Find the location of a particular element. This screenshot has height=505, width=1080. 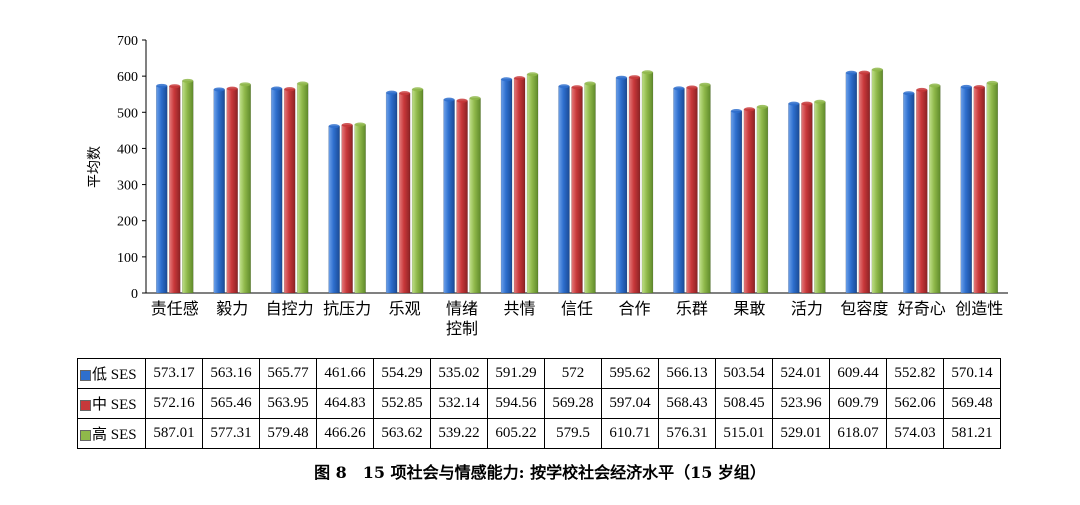

table-value-cell: 503.54 is located at coordinates (744, 373).